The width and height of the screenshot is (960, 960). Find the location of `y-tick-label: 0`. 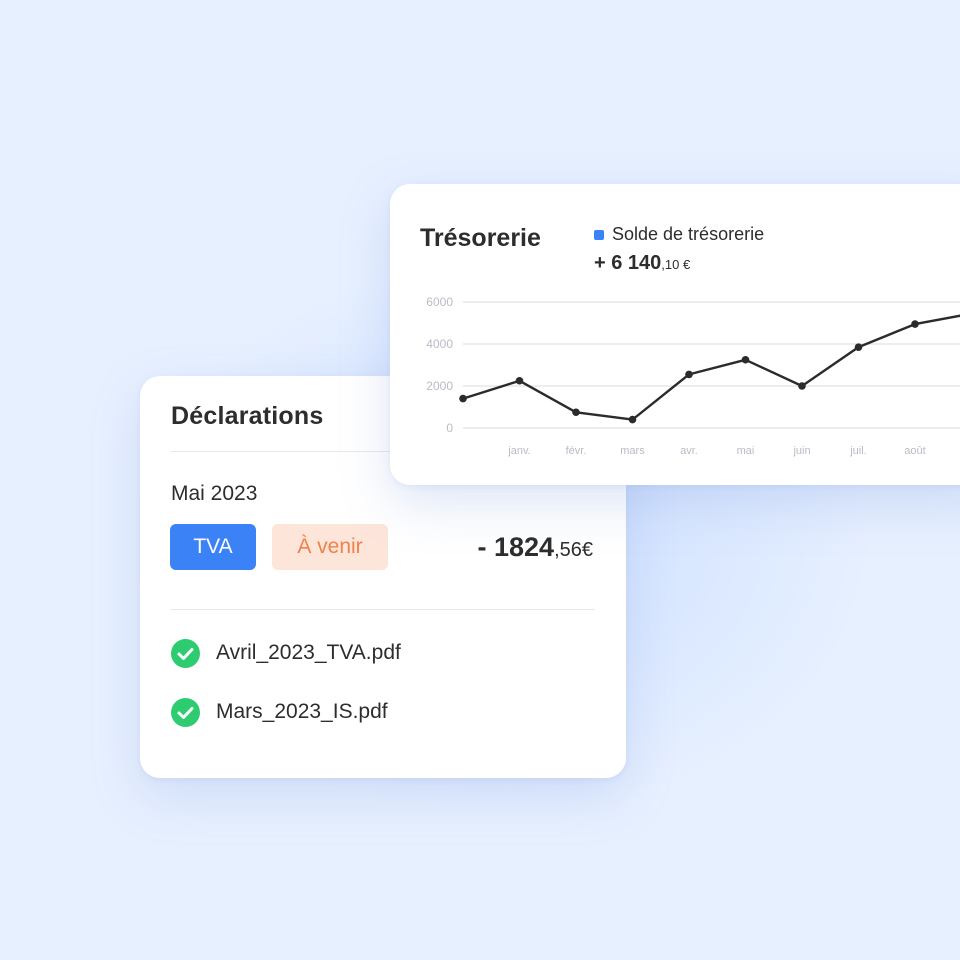

y-tick-label: 0 is located at coordinates (449, 428).